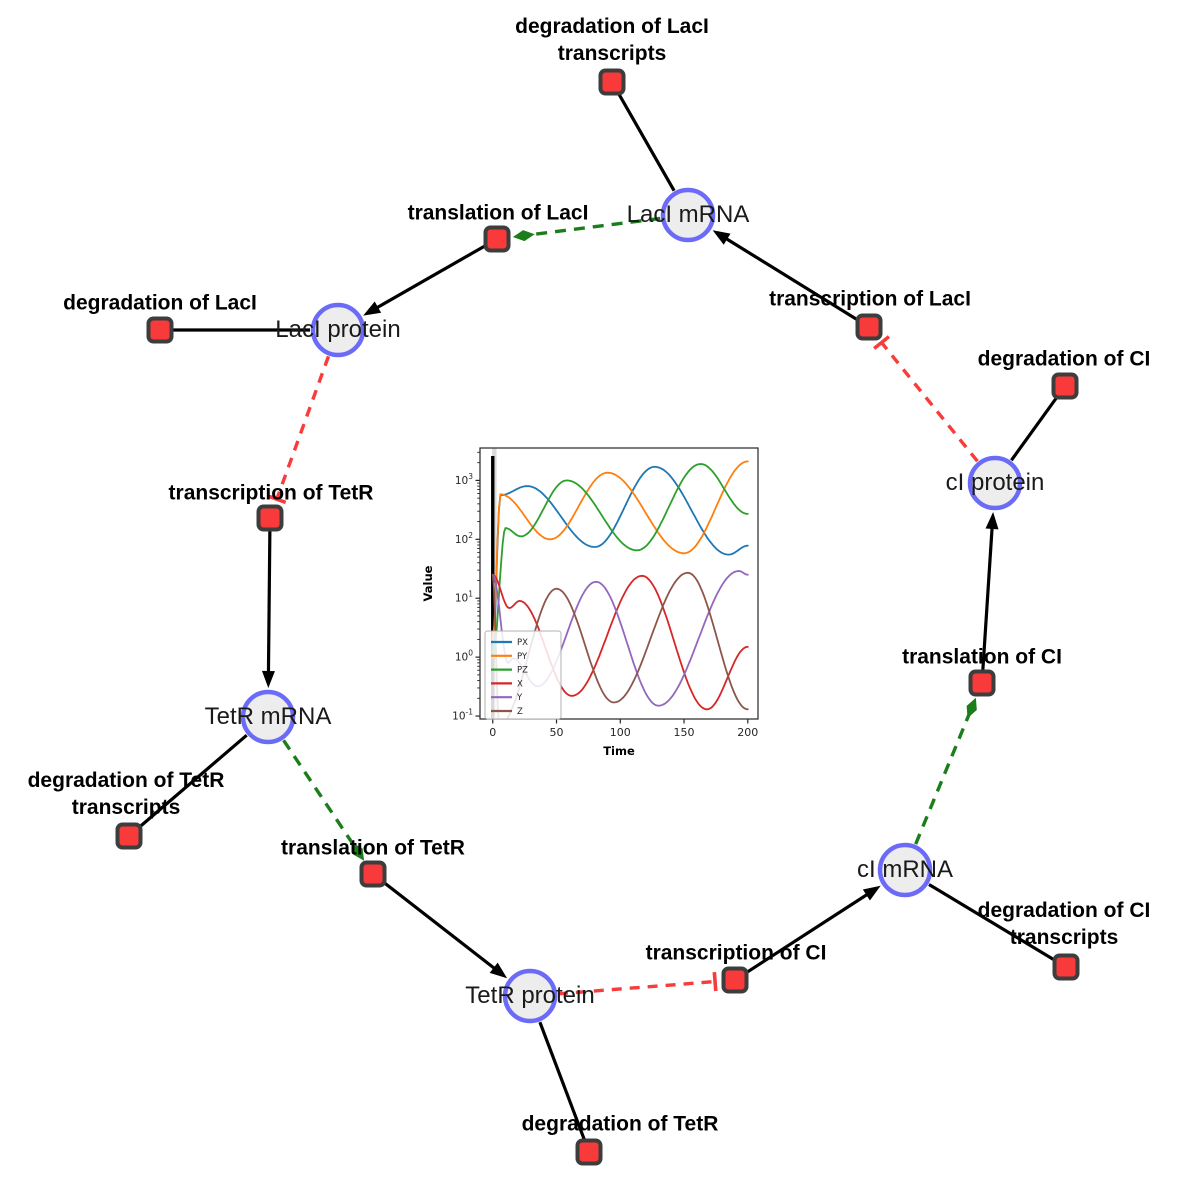  What do you see at coordinates (929, 402) in the screenshot?
I see `edge-ci-protein-transcription-laci` at bounding box center [929, 402].